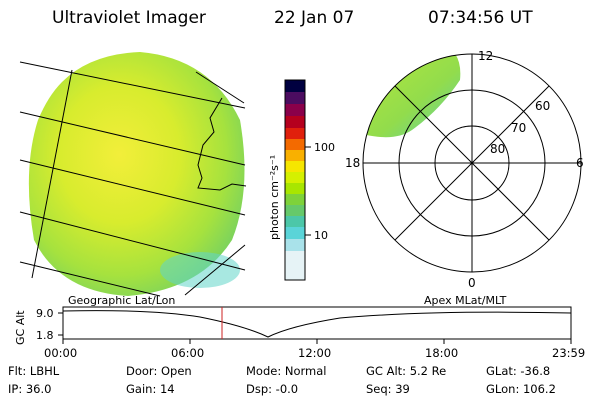 The width and height of the screenshot is (600, 400). What do you see at coordinates (521, 389) in the screenshot?
I see `glon-value: GLon: 106.2` at bounding box center [521, 389].